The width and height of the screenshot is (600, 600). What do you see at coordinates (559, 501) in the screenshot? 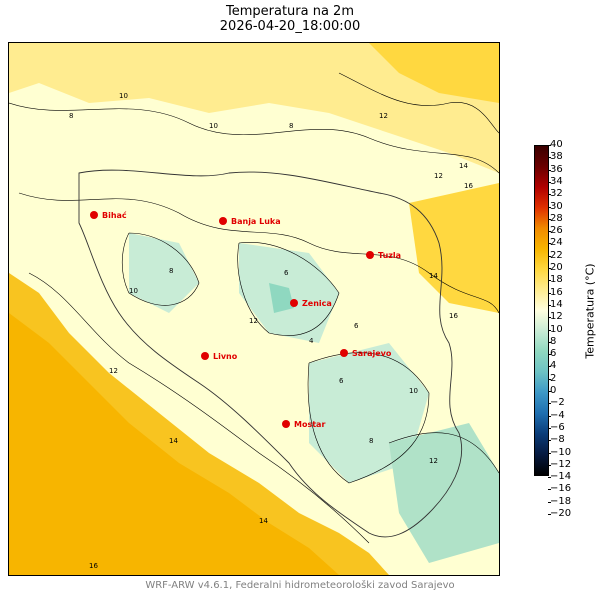
I see `colorbar-tick: −18` at bounding box center [559, 501].